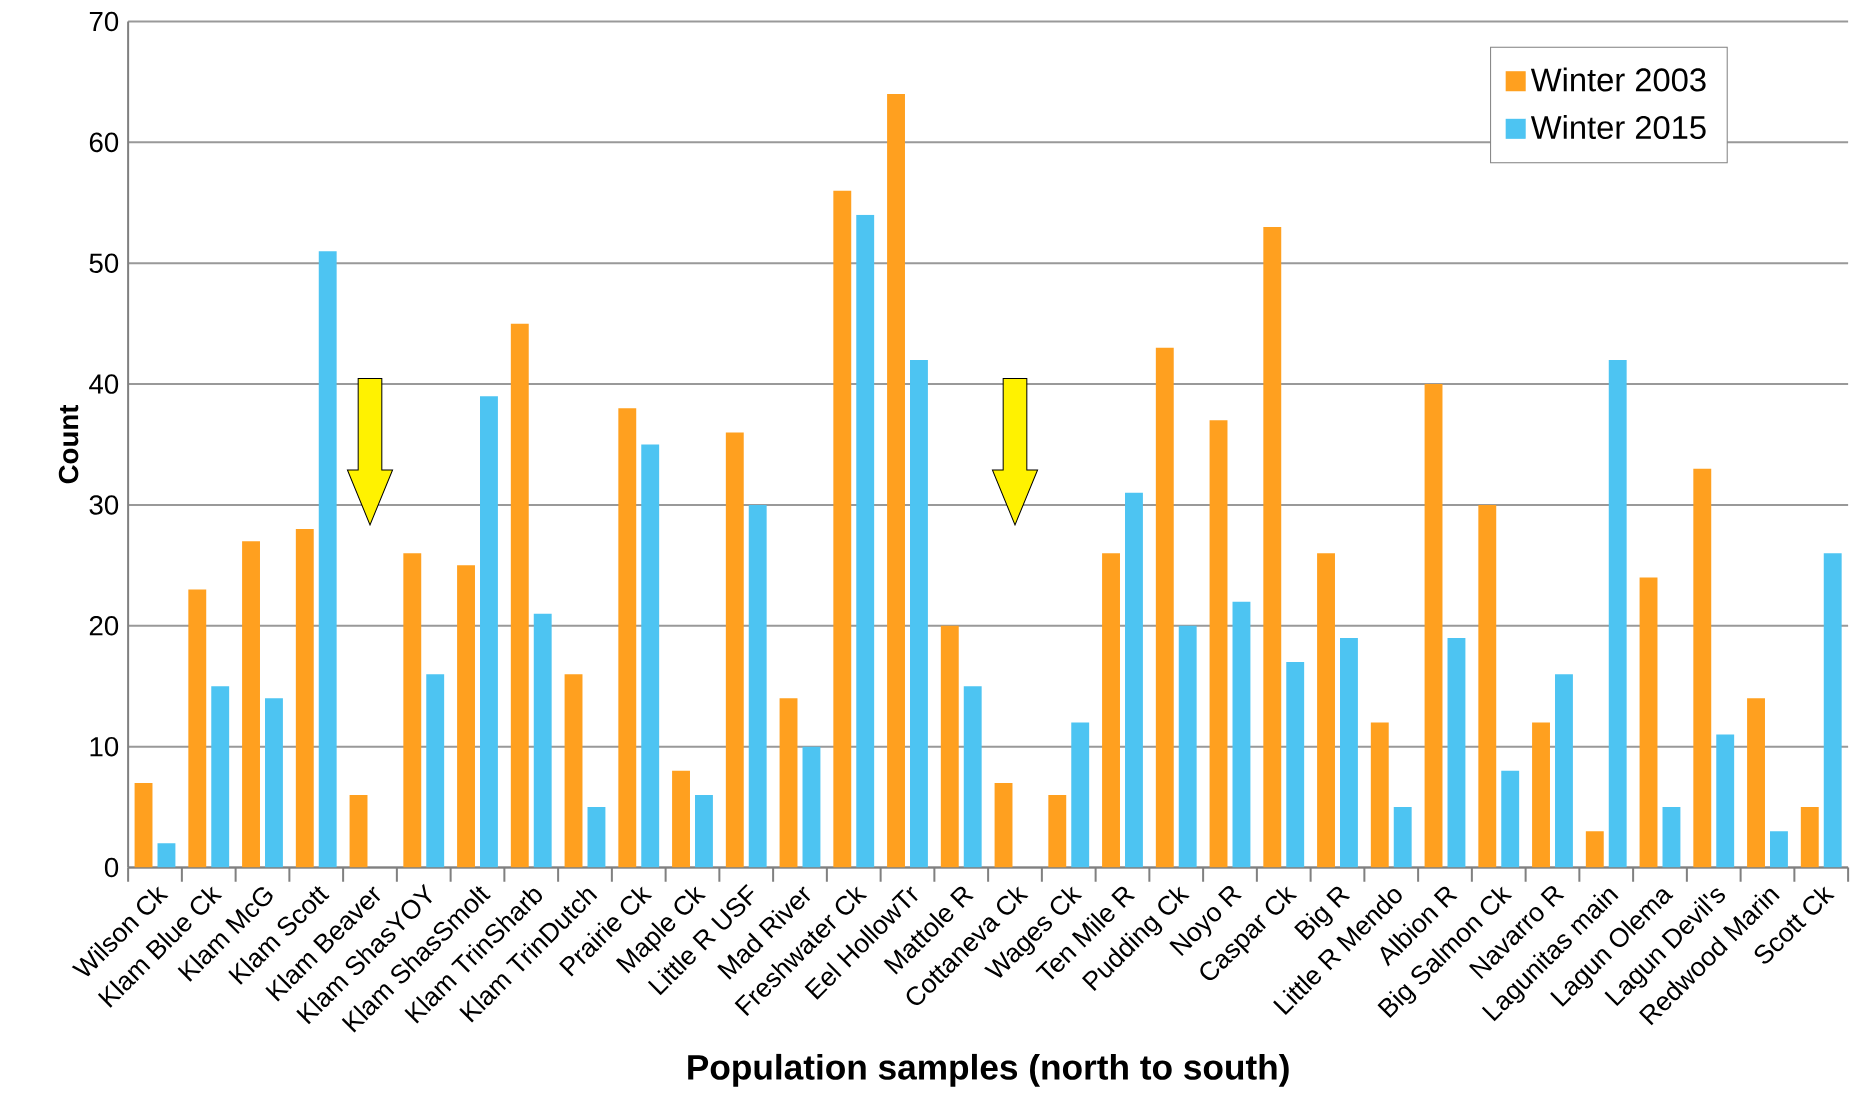  What do you see at coordinates (111, 867) in the screenshot?
I see `y-tick-label: 0` at bounding box center [111, 867].